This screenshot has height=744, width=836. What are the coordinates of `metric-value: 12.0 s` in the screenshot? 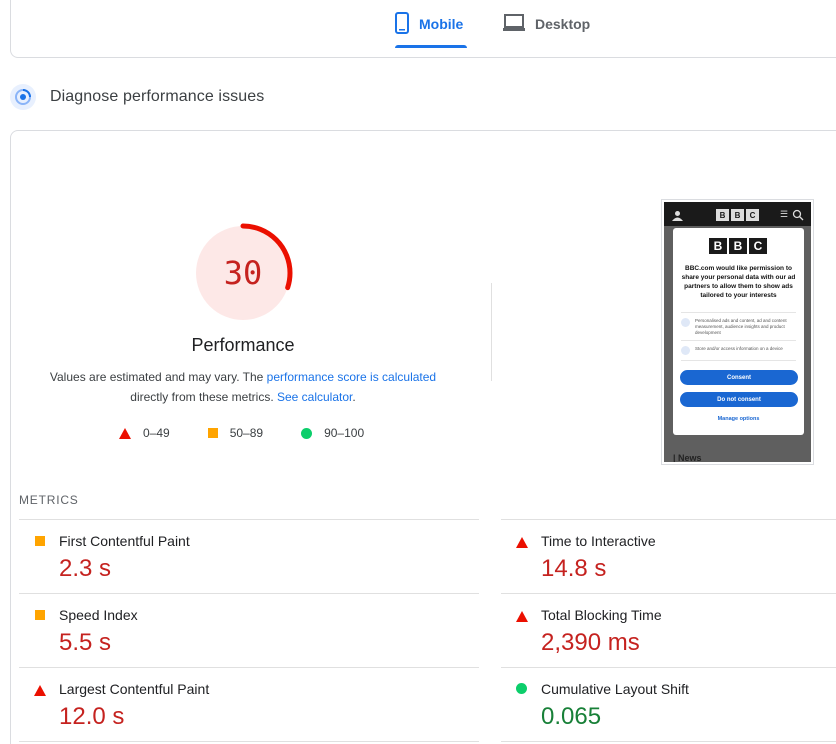 It's located at (92, 716).